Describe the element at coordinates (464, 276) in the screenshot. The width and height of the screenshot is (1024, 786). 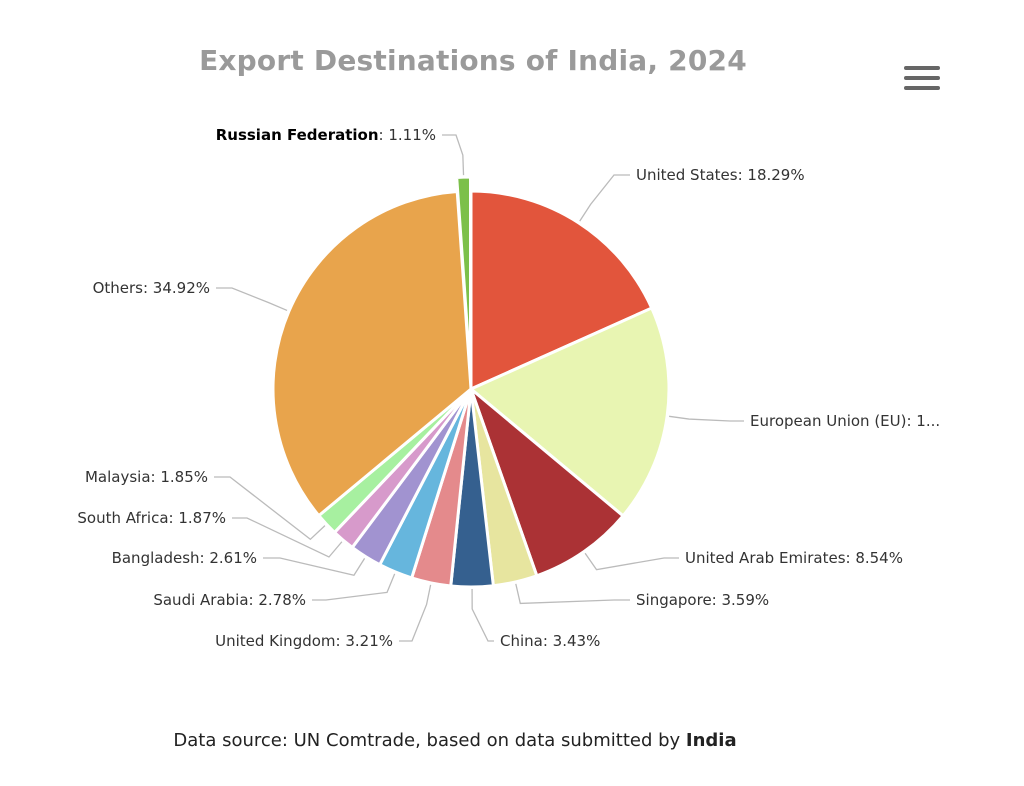
I see `pie-slice-russian-federation` at that location.